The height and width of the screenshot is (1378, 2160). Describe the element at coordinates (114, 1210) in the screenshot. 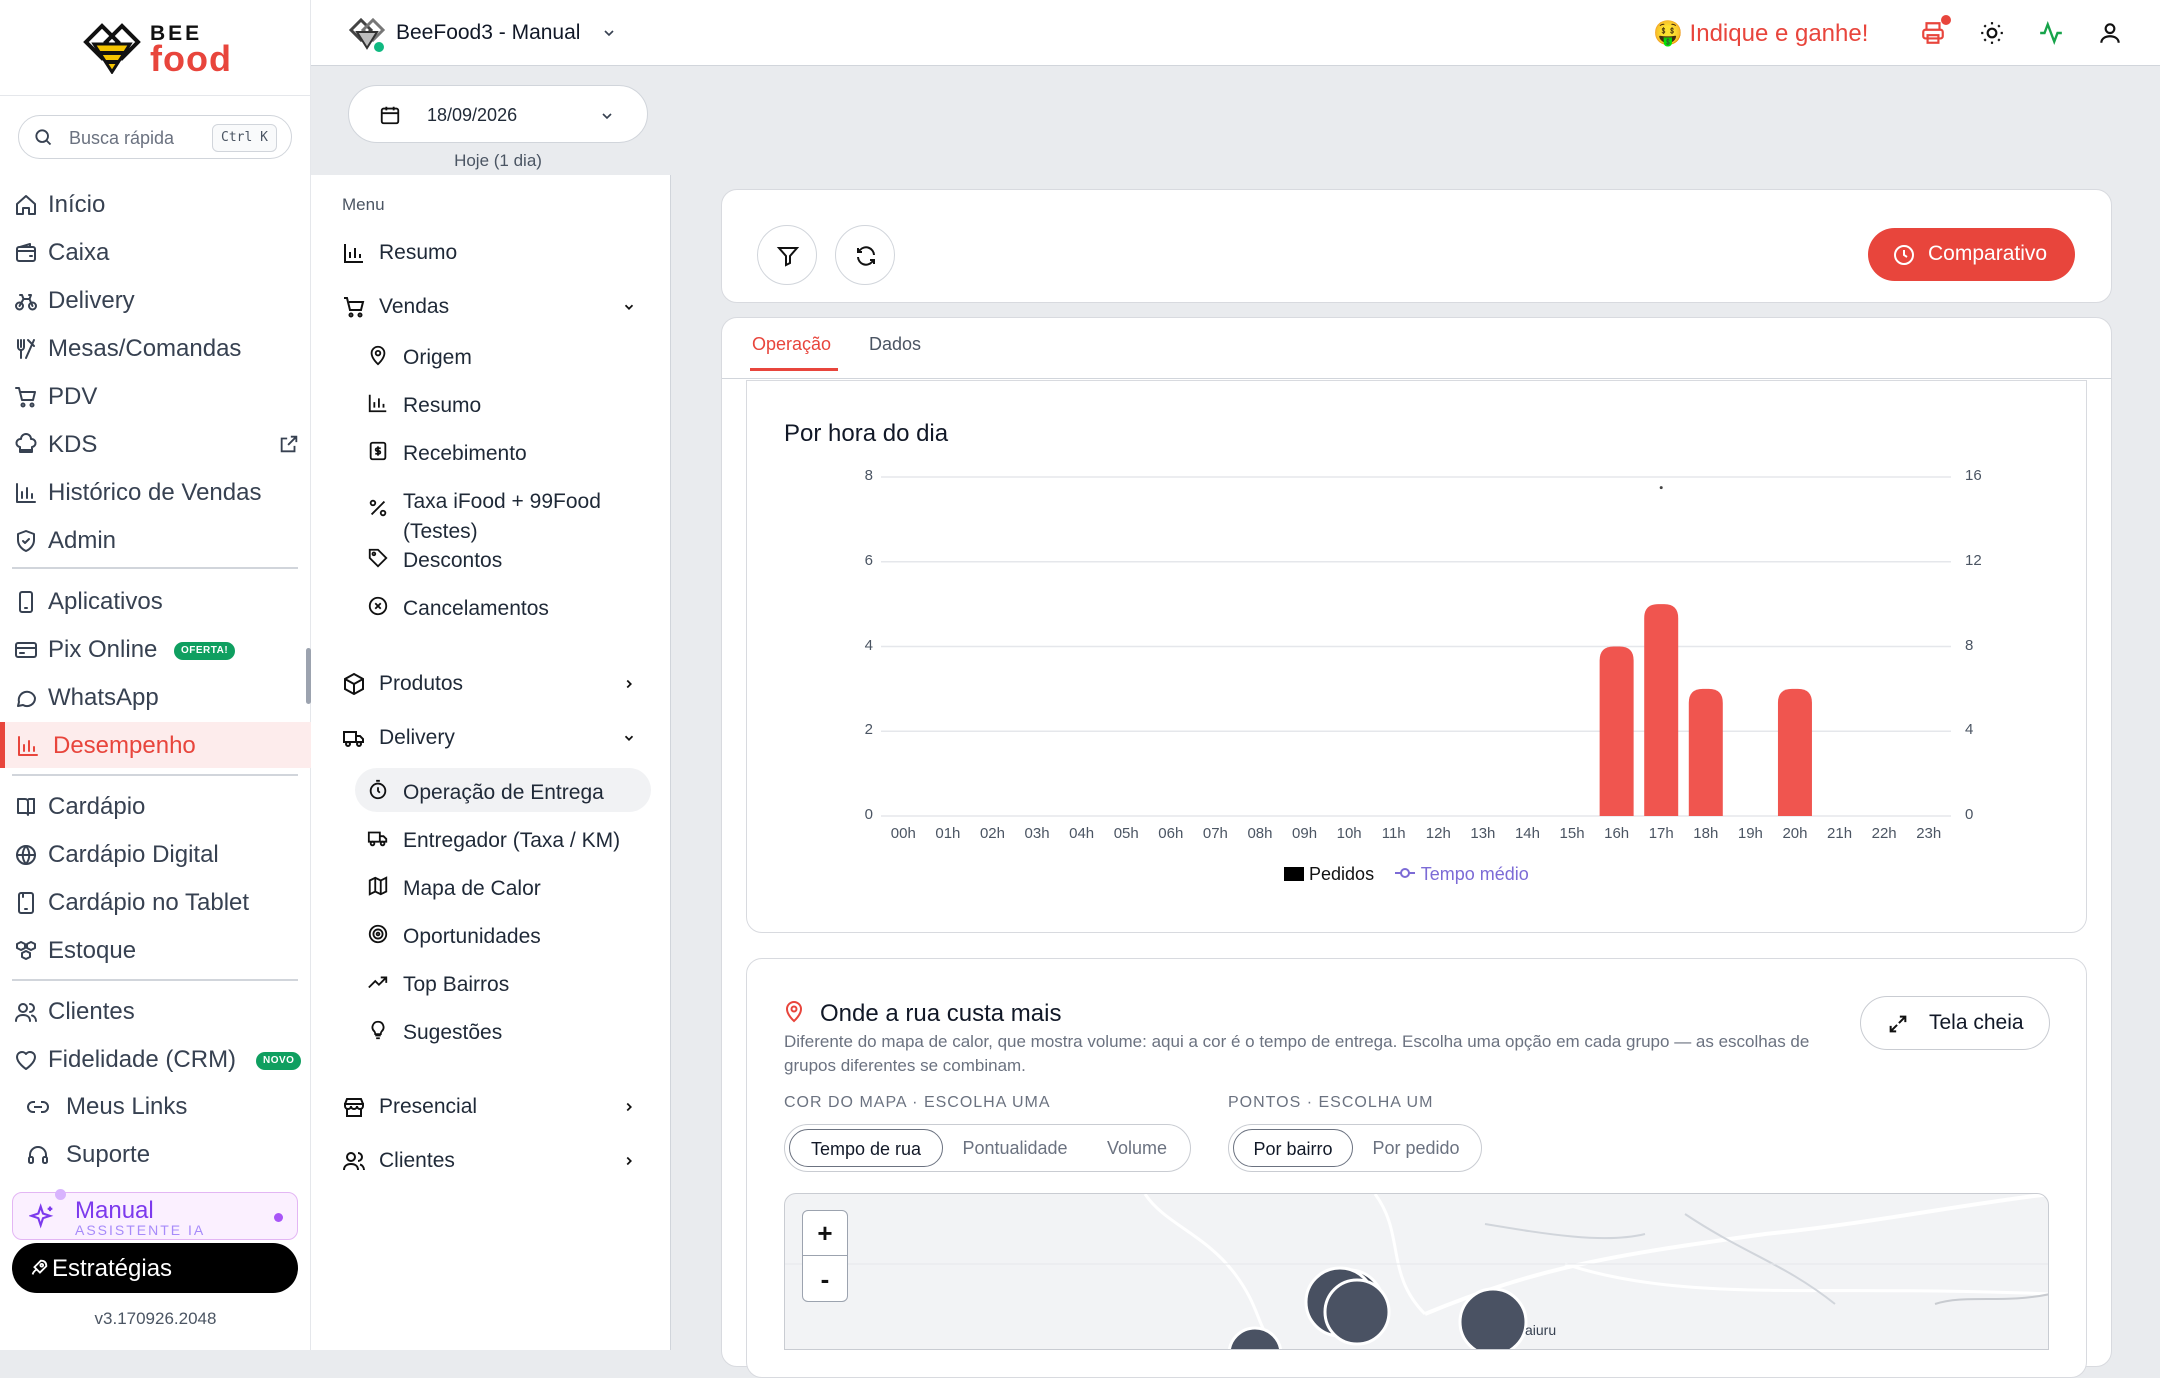

I see `manual-title: Manual` at that location.